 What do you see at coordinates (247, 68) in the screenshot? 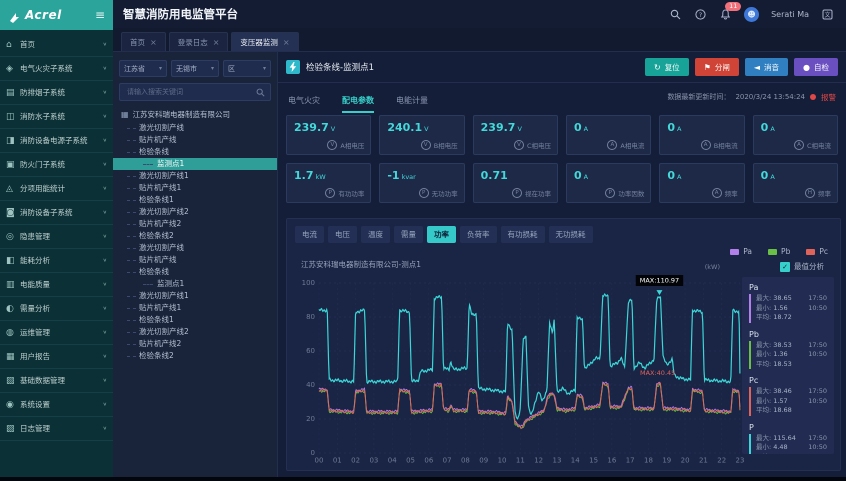
I see `district-select: 区 ▾` at bounding box center [247, 68].